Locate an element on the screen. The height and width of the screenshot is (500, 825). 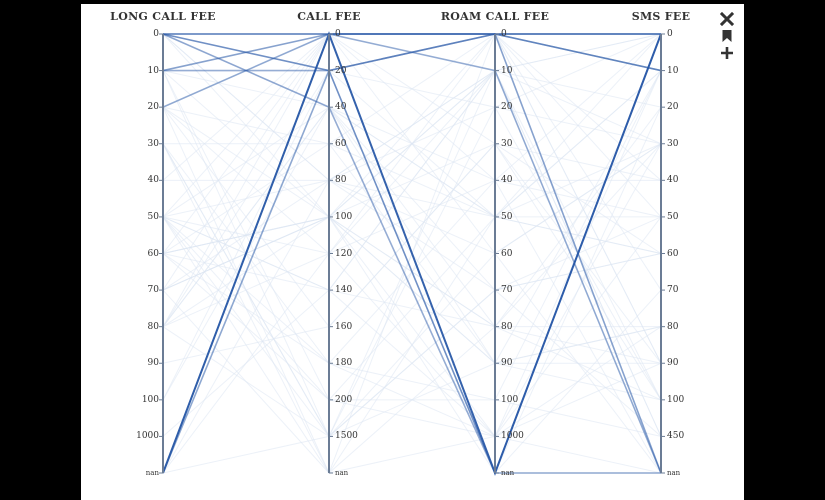
tick-label: 140 is located at coordinates (344, 290).